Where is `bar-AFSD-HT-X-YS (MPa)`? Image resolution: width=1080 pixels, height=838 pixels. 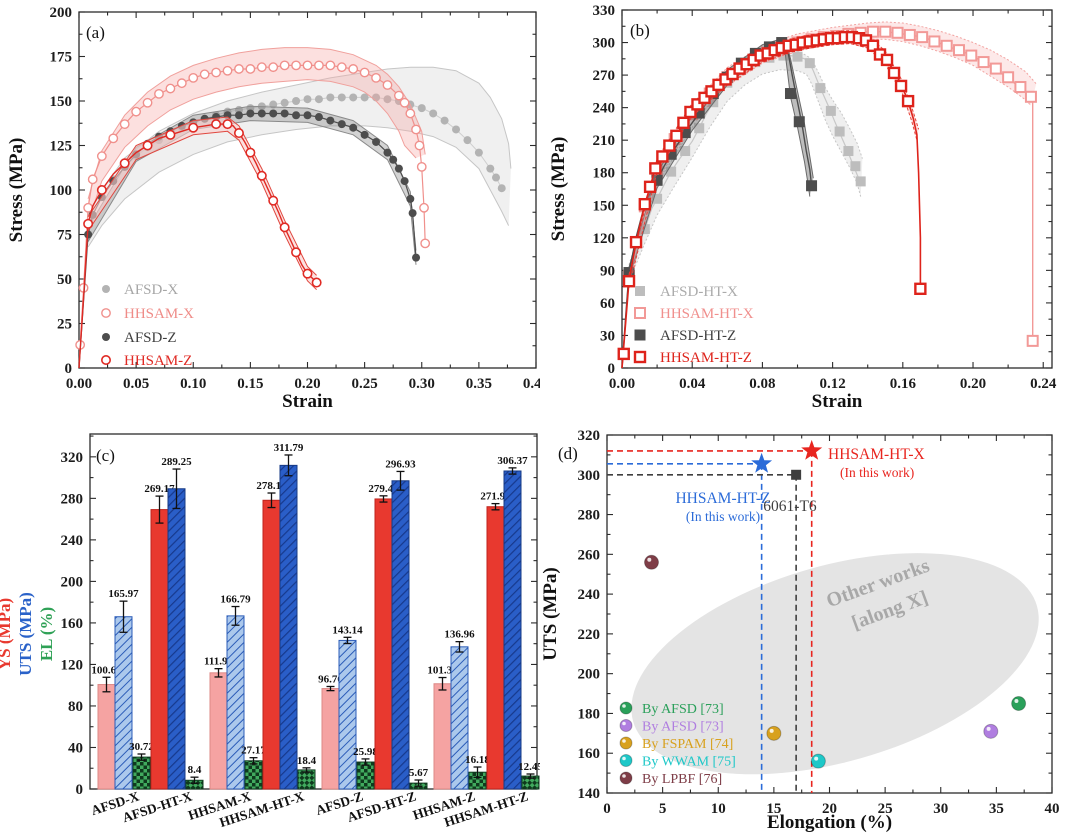 bar-AFSD-HT-X-YS (MPa) is located at coordinates (159, 649).